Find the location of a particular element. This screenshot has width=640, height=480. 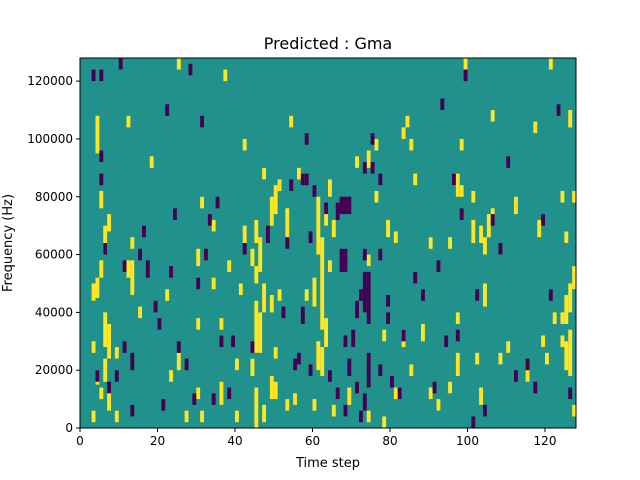

x-tick-label: 80 is located at coordinates (389, 441).